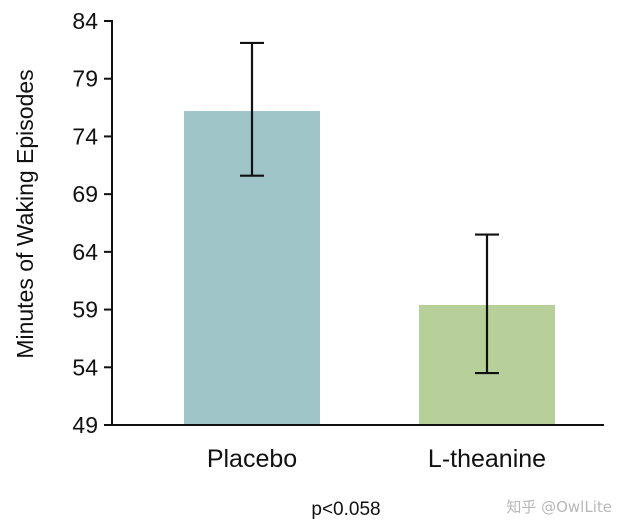  What do you see at coordinates (85, 367) in the screenshot?
I see `y-tick-label: 54` at bounding box center [85, 367].